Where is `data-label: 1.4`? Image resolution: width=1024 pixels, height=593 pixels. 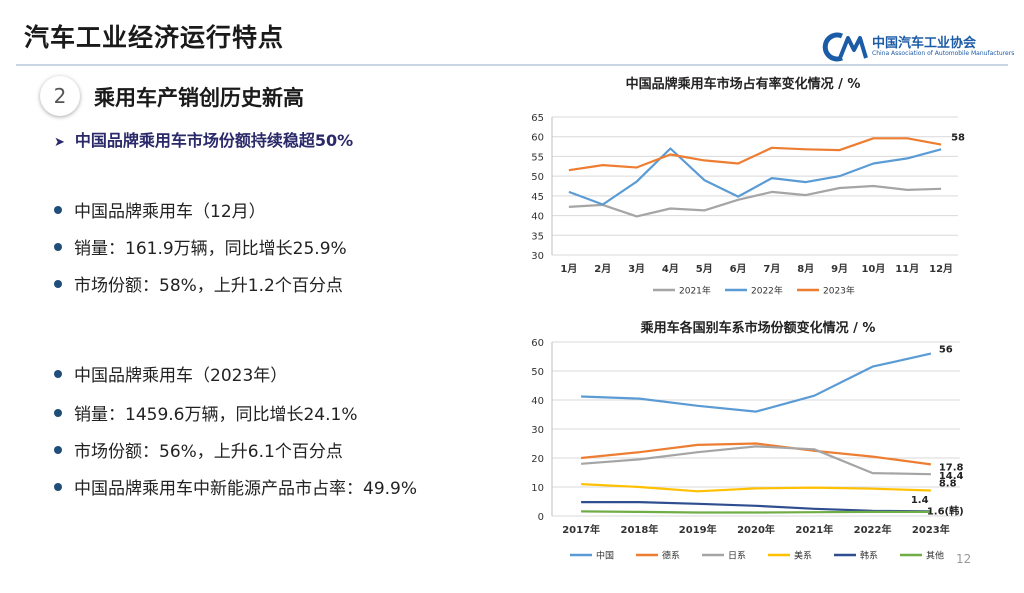
data-label: 1.4 is located at coordinates (920, 500).